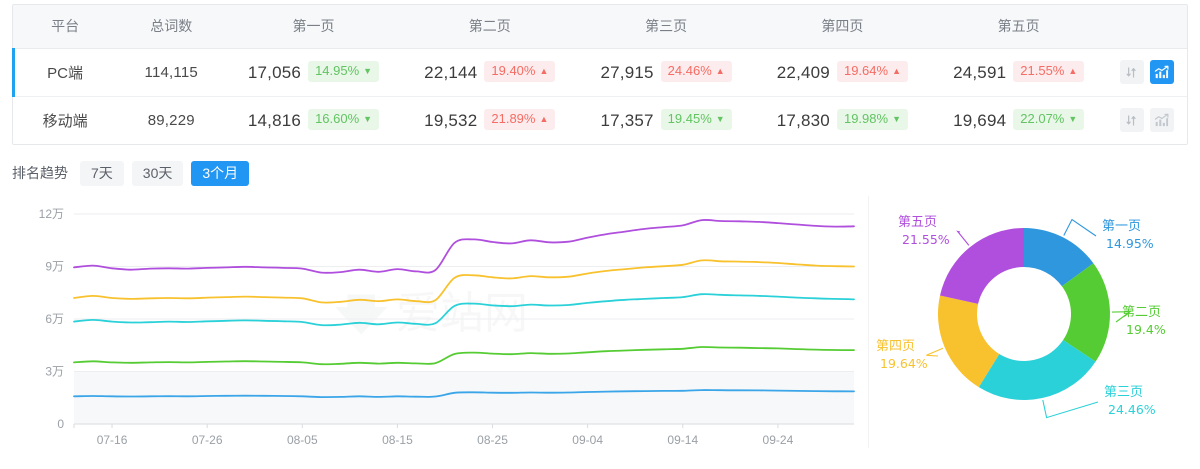 The width and height of the screenshot is (1200, 469). Describe the element at coordinates (1042, 70) in the screenshot. I see `share-percent: 21.55%` at that location.